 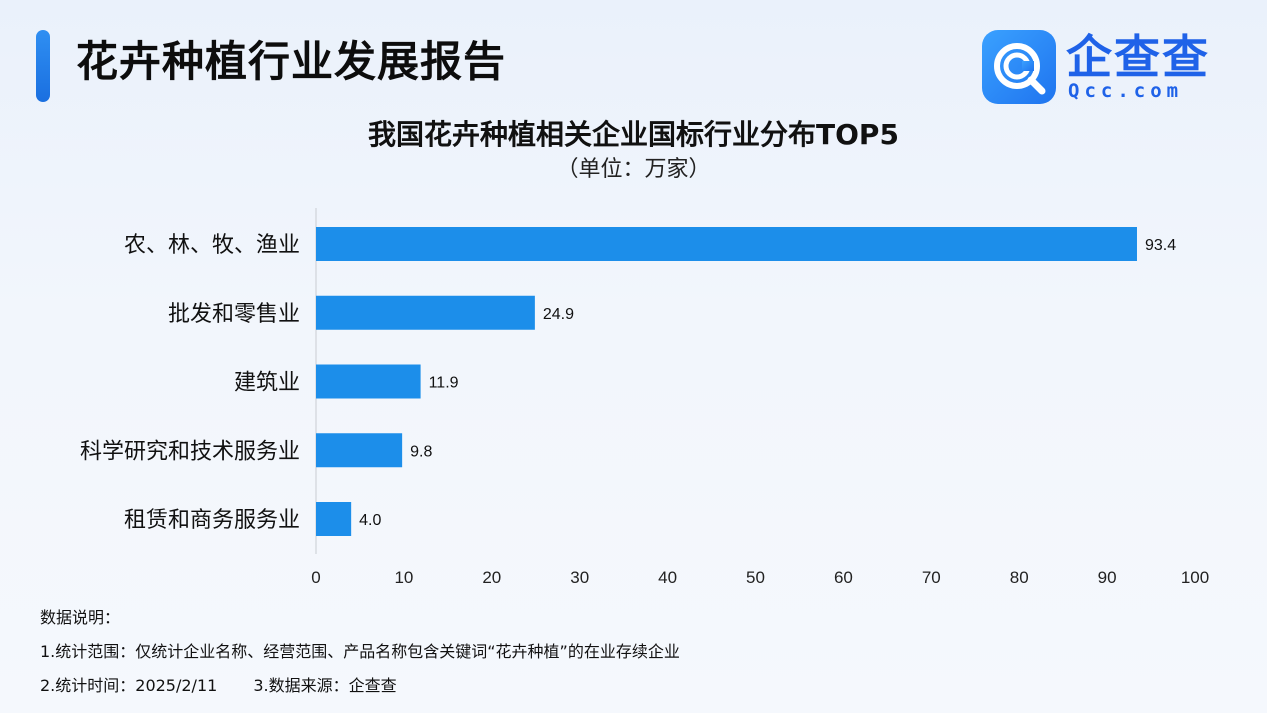 I want to click on logo-domain: Qcc.com, so click(x=1126, y=91).